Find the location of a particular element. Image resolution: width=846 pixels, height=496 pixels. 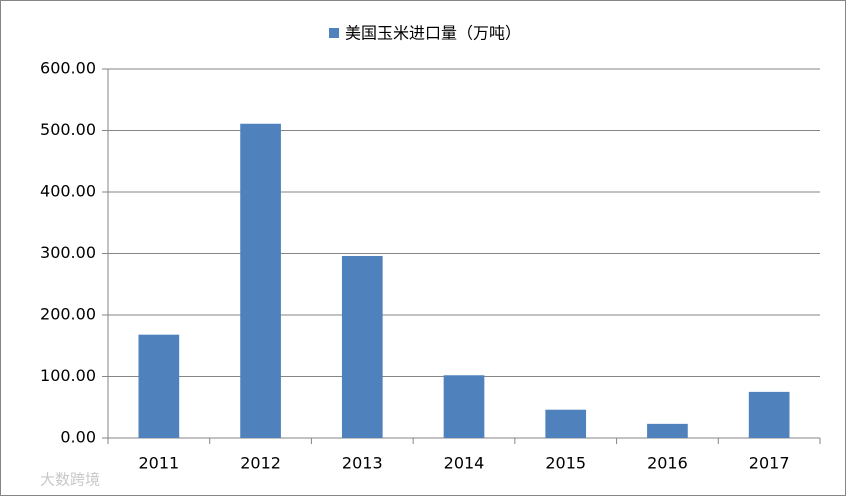

y-tick-label: 500.00 is located at coordinates (68, 129).